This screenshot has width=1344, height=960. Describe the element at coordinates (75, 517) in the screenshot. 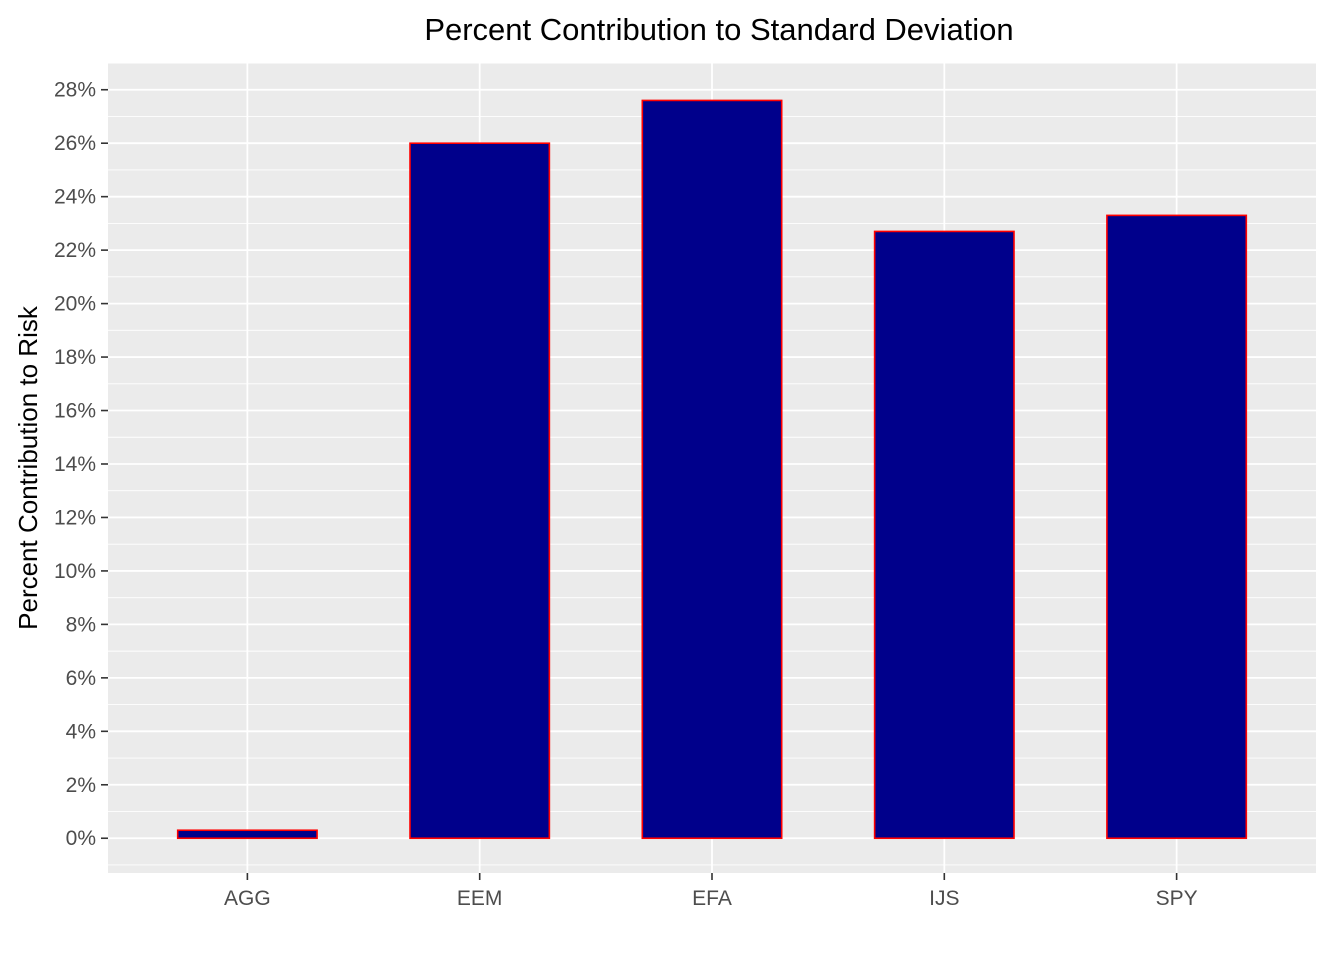

I see `y-tick-label: 12%` at that location.